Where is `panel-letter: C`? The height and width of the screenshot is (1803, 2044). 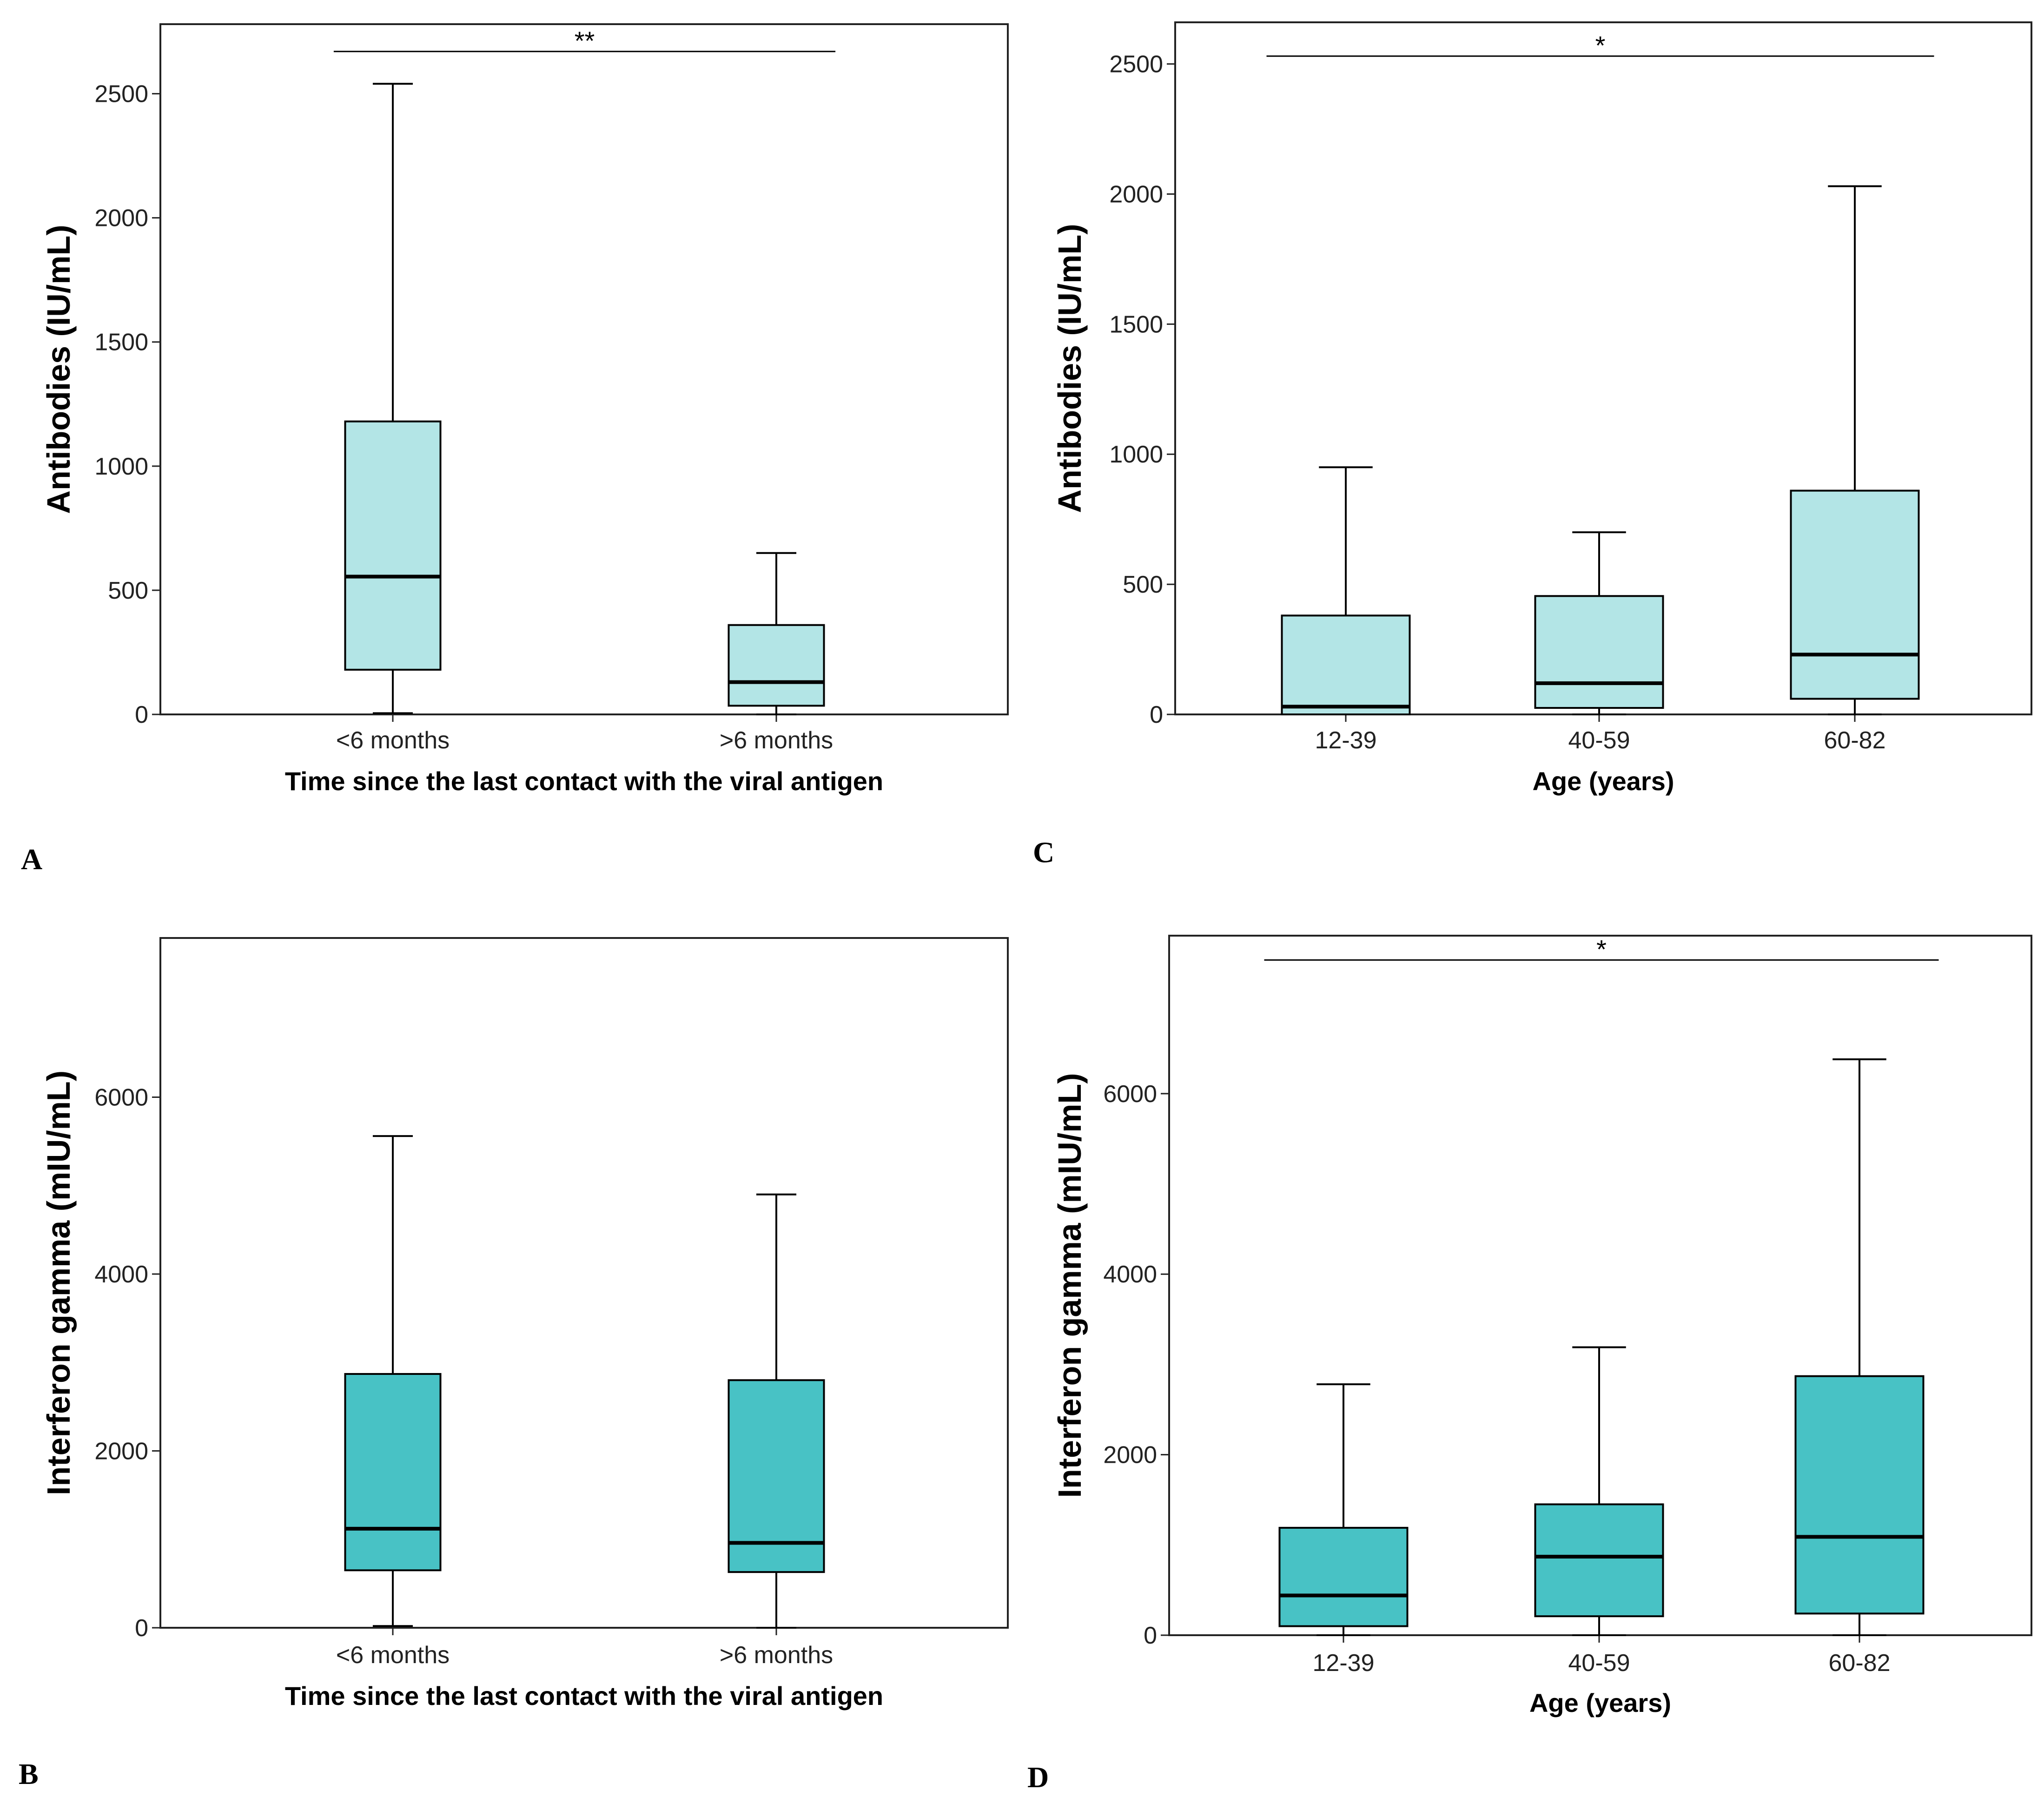 panel-letter: C is located at coordinates (1043, 852).